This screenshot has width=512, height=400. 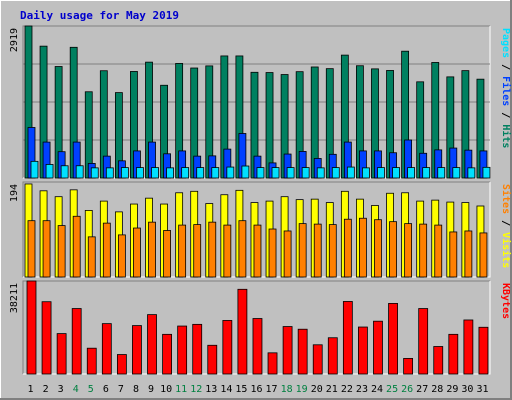 What do you see at coordinates (506, 88) in the screenshot?
I see `legend-hits-files-pages: Pages / Files / Hits` at bounding box center [506, 88].